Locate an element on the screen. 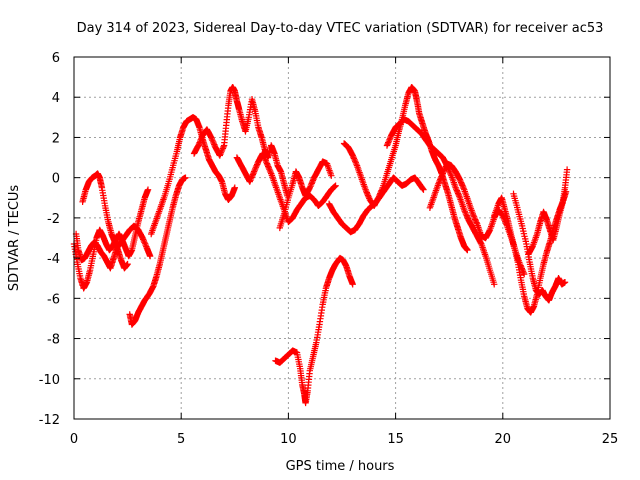 The height and width of the screenshot is (480, 640). series-track-l is located at coordinates (440, 202).